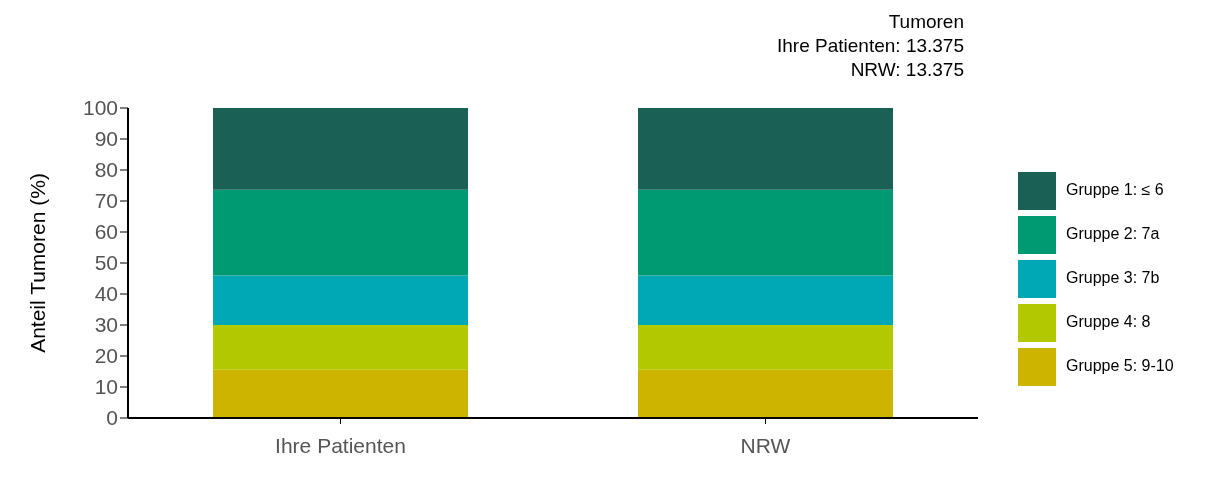 The width and height of the screenshot is (1214, 479). What do you see at coordinates (1113, 233) in the screenshot?
I see `legend-label: Gruppe 2: 7a` at bounding box center [1113, 233].